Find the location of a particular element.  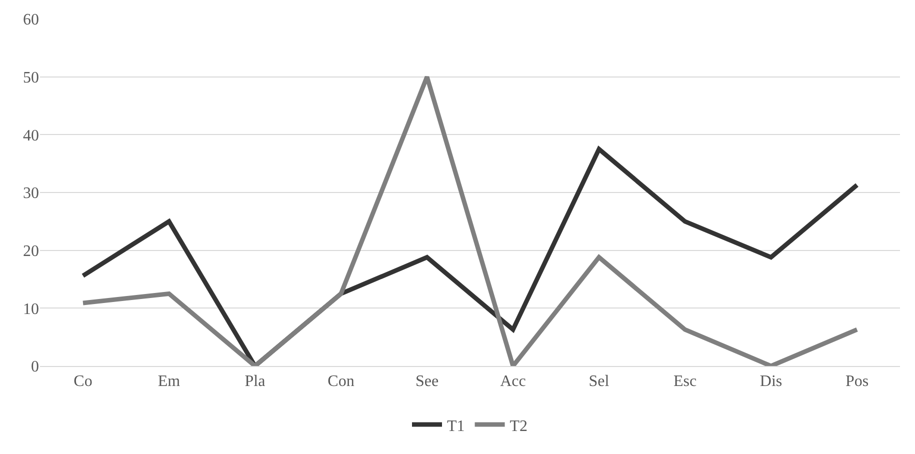

y-tick-label: 50 is located at coordinates (31, 77).